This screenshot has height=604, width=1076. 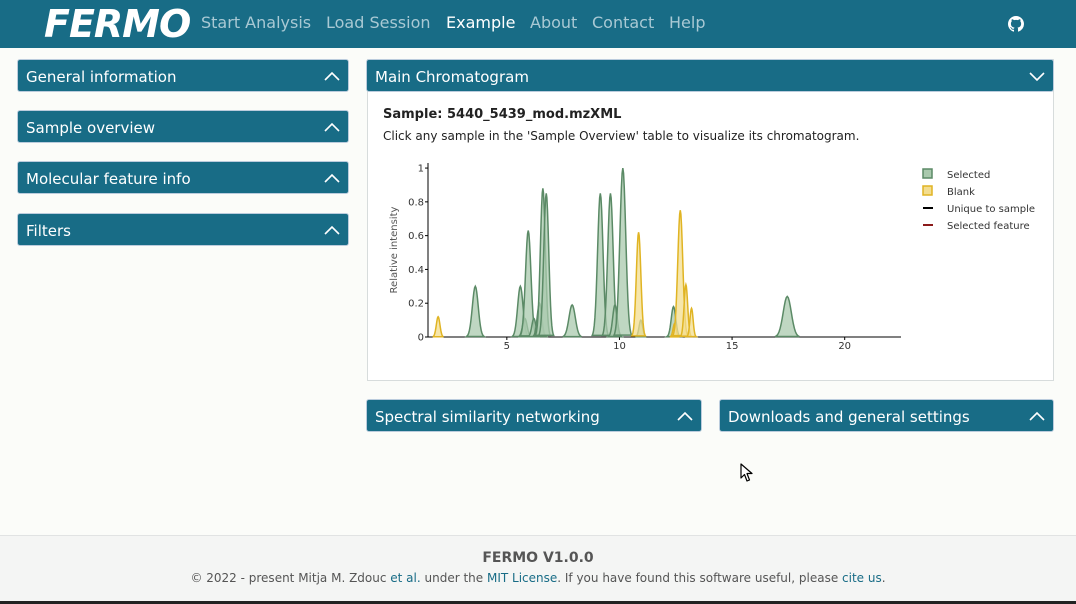 I want to click on panel-main-chromatogram: Main Chromatogram, so click(x=710, y=75).